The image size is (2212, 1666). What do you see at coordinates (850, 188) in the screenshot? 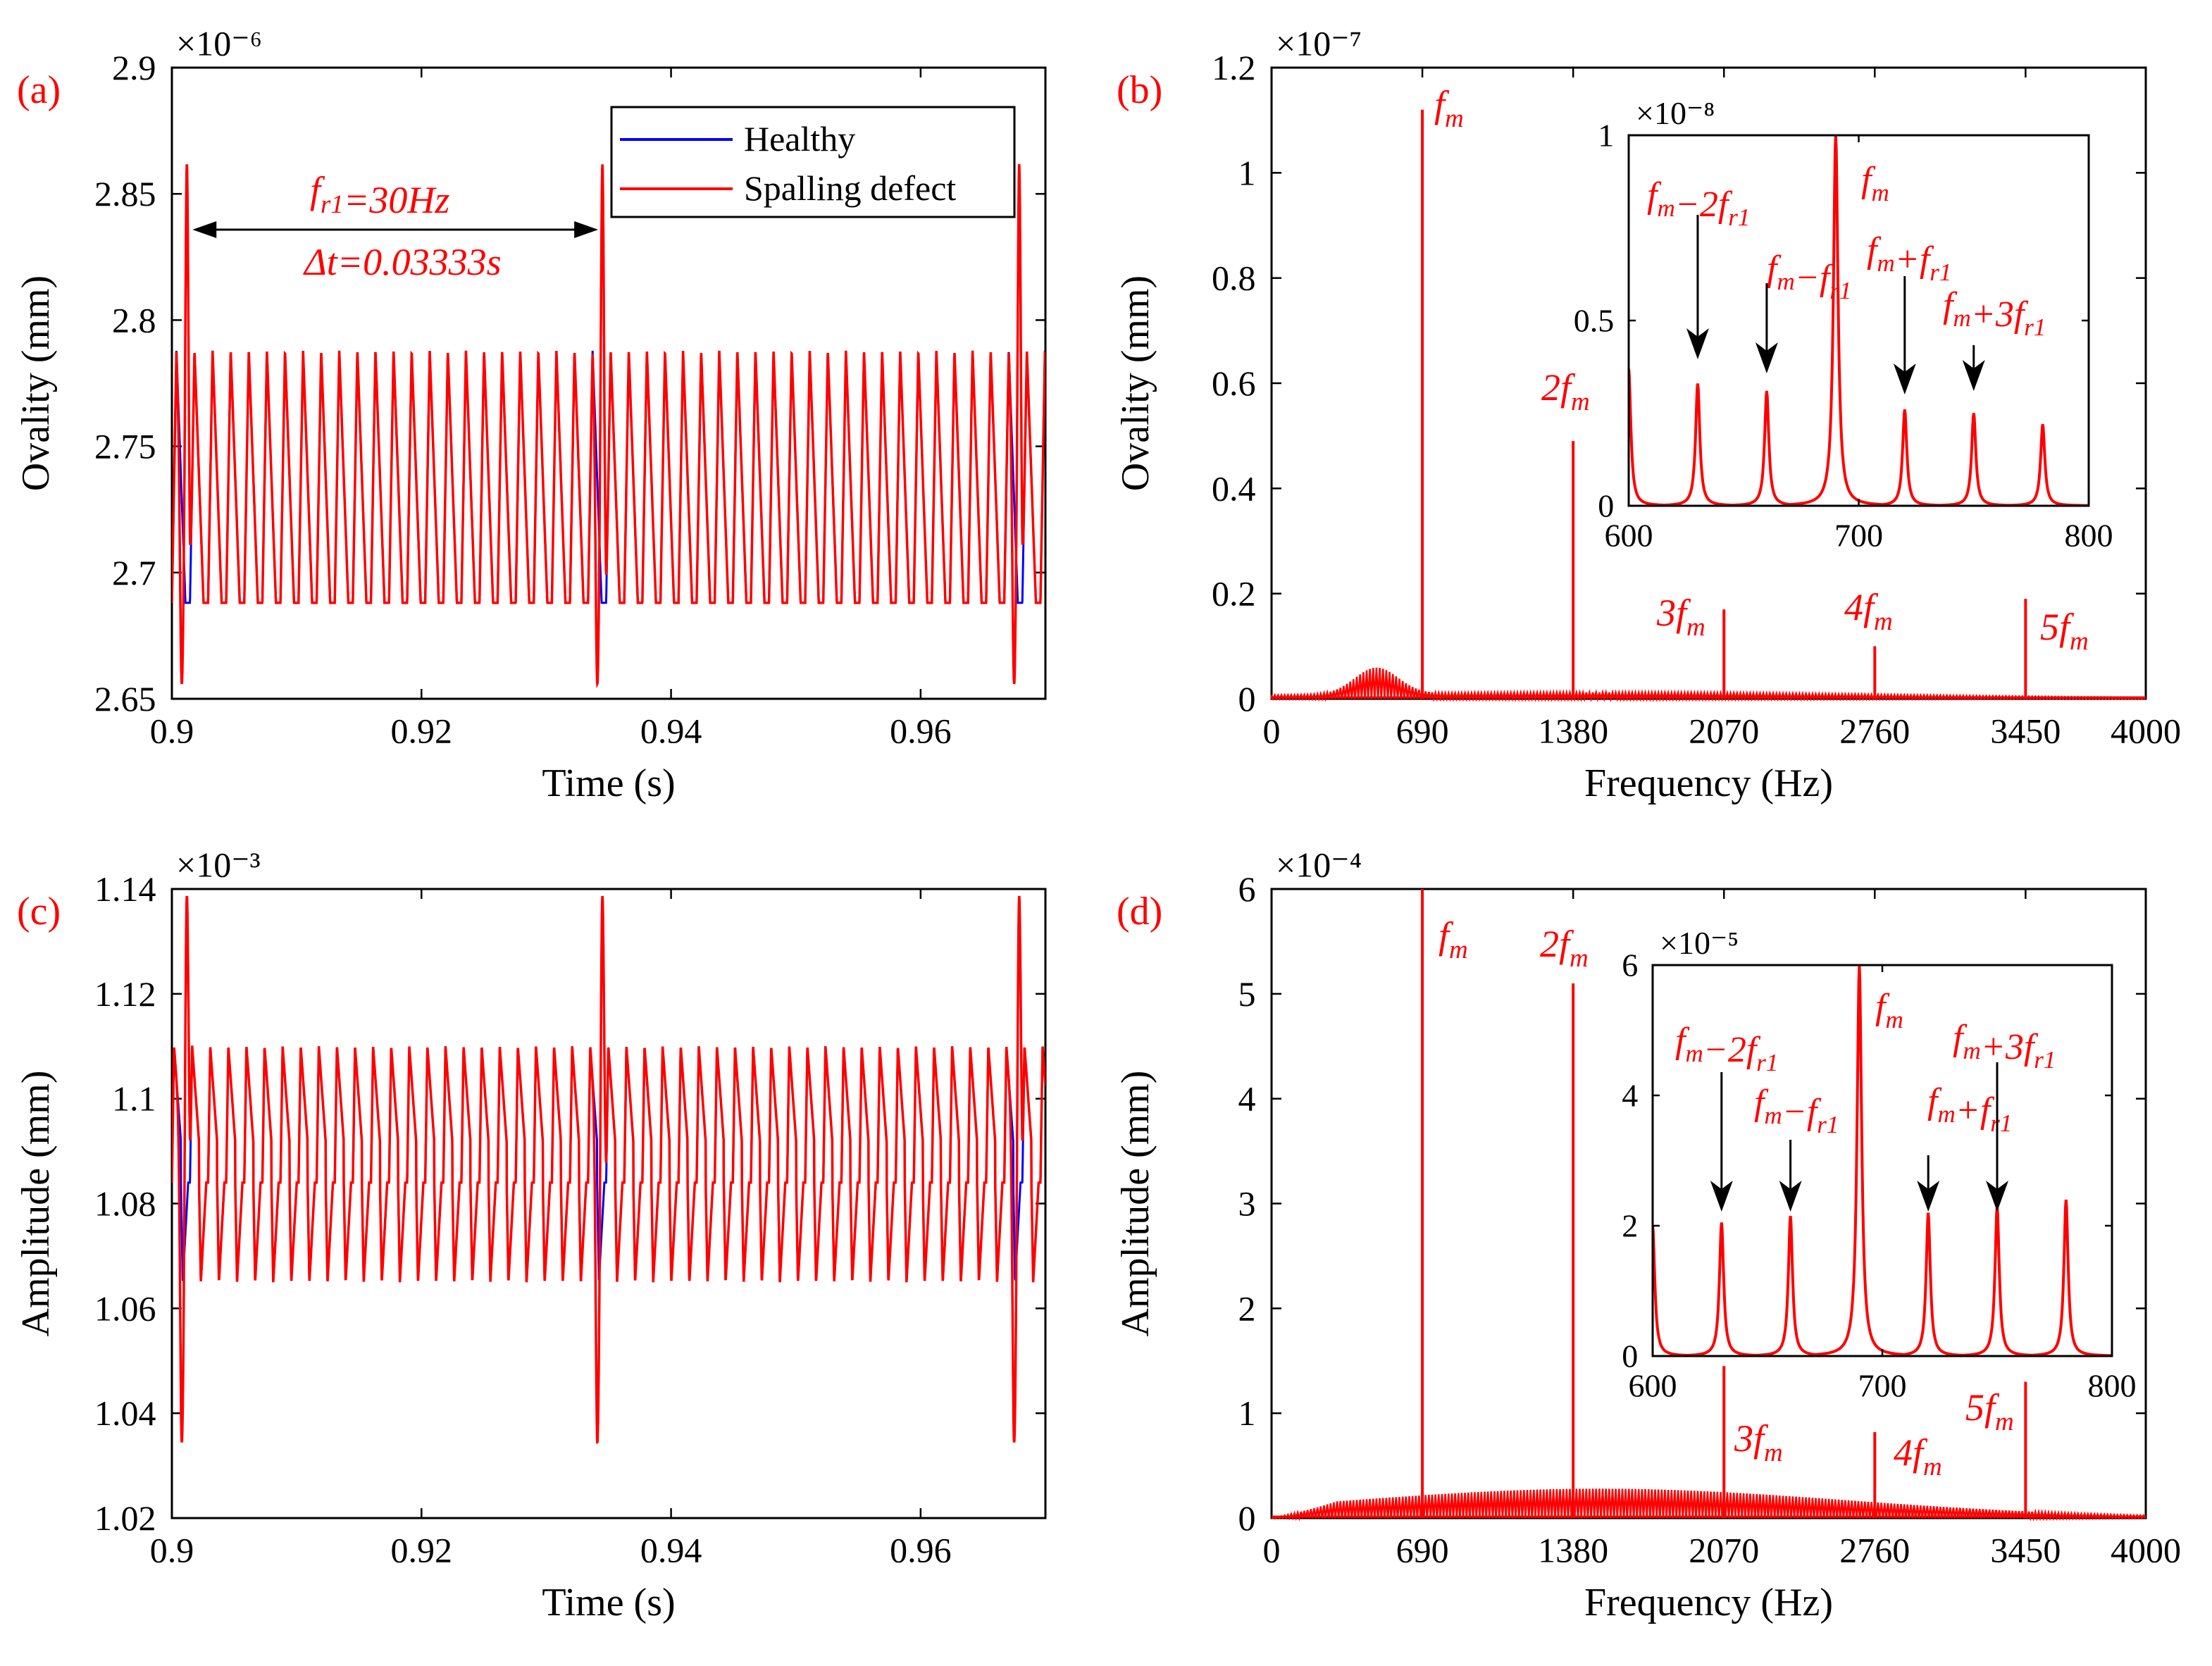
I see `legend-label-spalling-defect: Spalling defect` at bounding box center [850, 188].